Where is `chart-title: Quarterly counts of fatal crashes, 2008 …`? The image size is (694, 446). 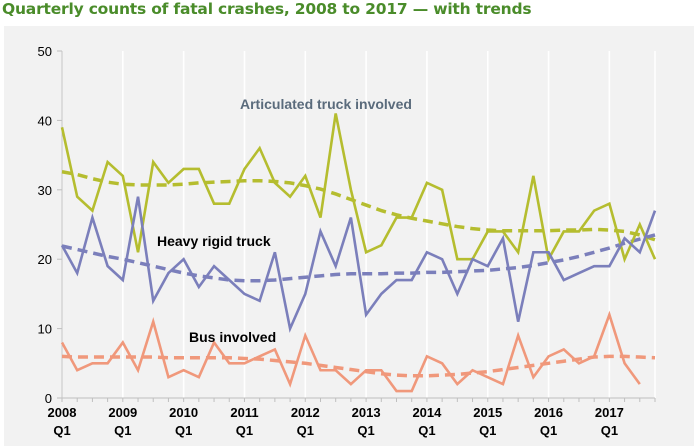 chart-title: Quarterly counts of fatal crashes, 2008 … is located at coordinates (267, 9).